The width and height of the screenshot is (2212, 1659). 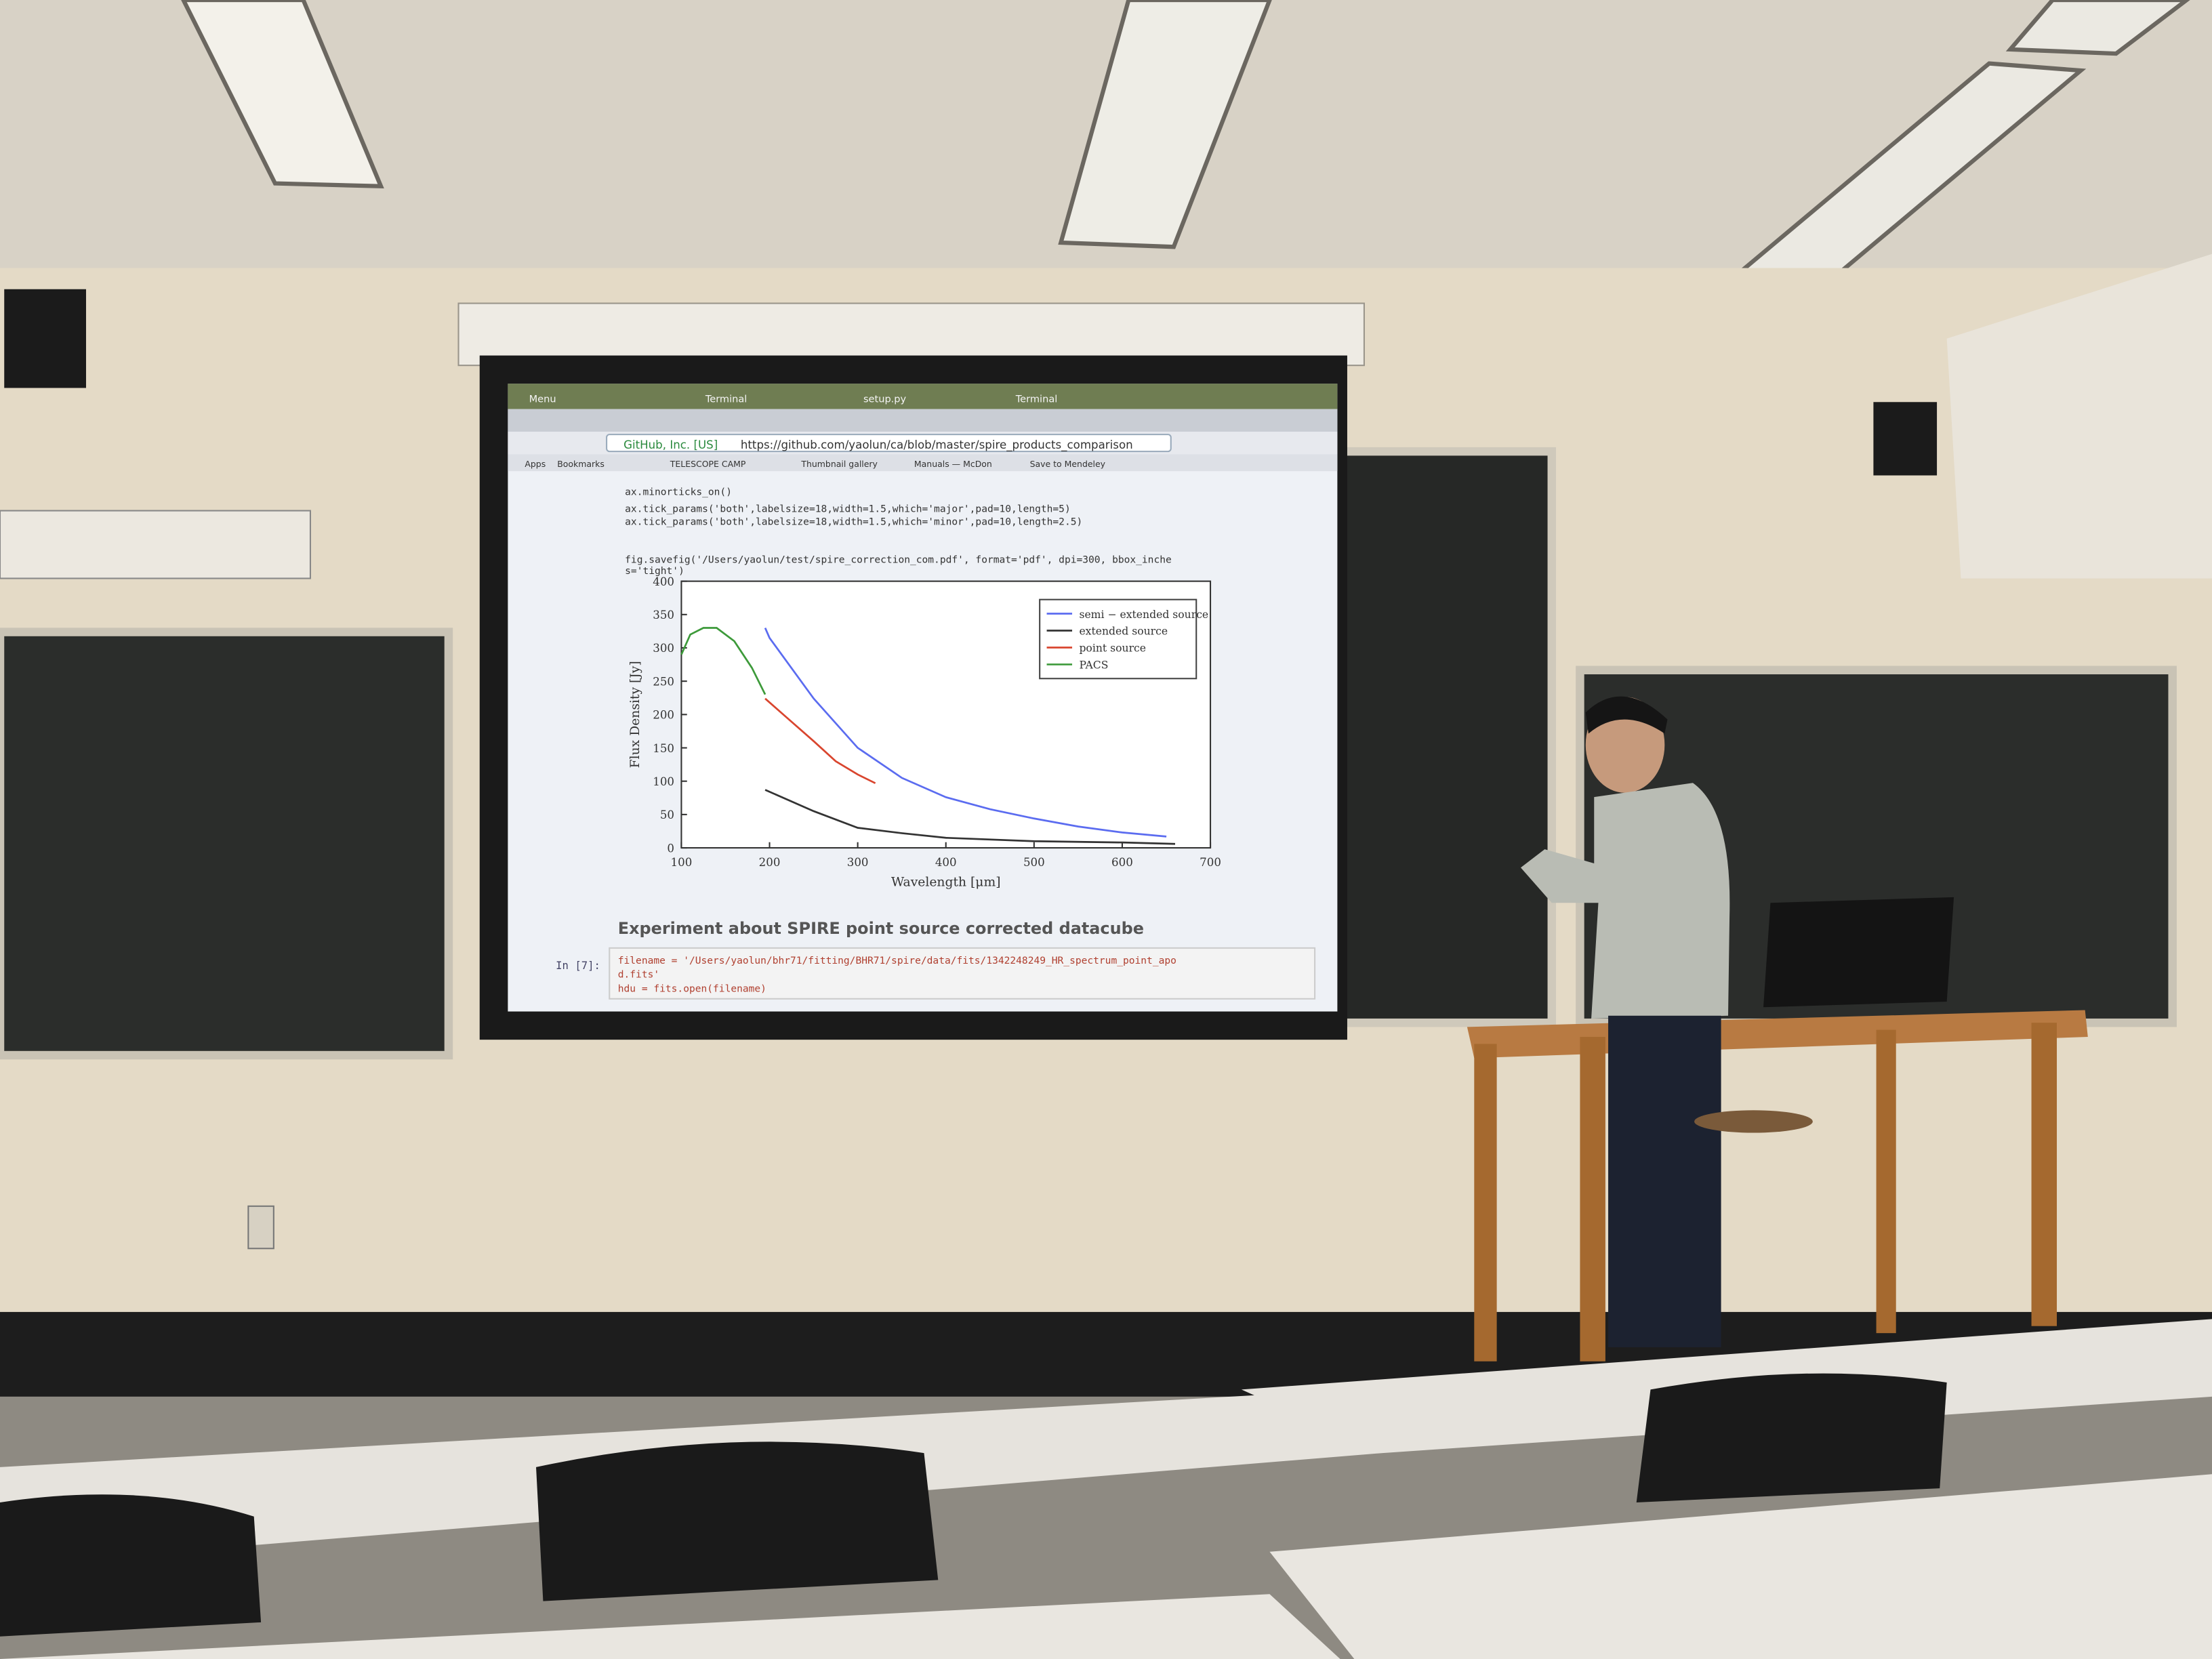 What do you see at coordinates (635, 714) in the screenshot?
I see `y-axis-label: Flux Density [Jy]` at bounding box center [635, 714].